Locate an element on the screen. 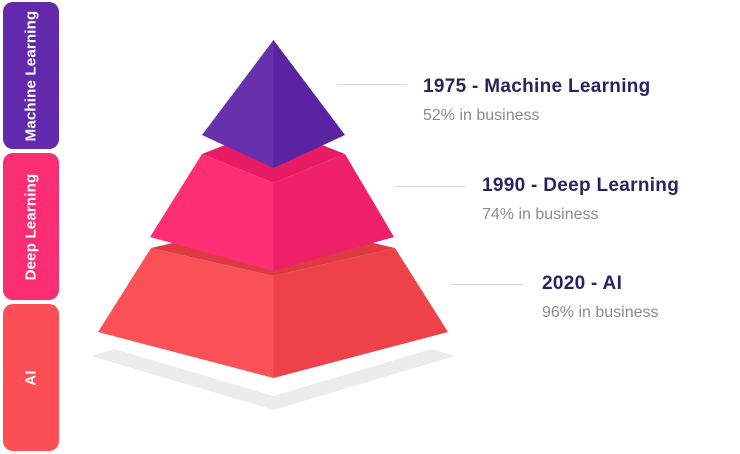 Image resolution: width=740 pixels, height=454 pixels. legend-bar-deep-learning: Deep Learning is located at coordinates (31, 226).